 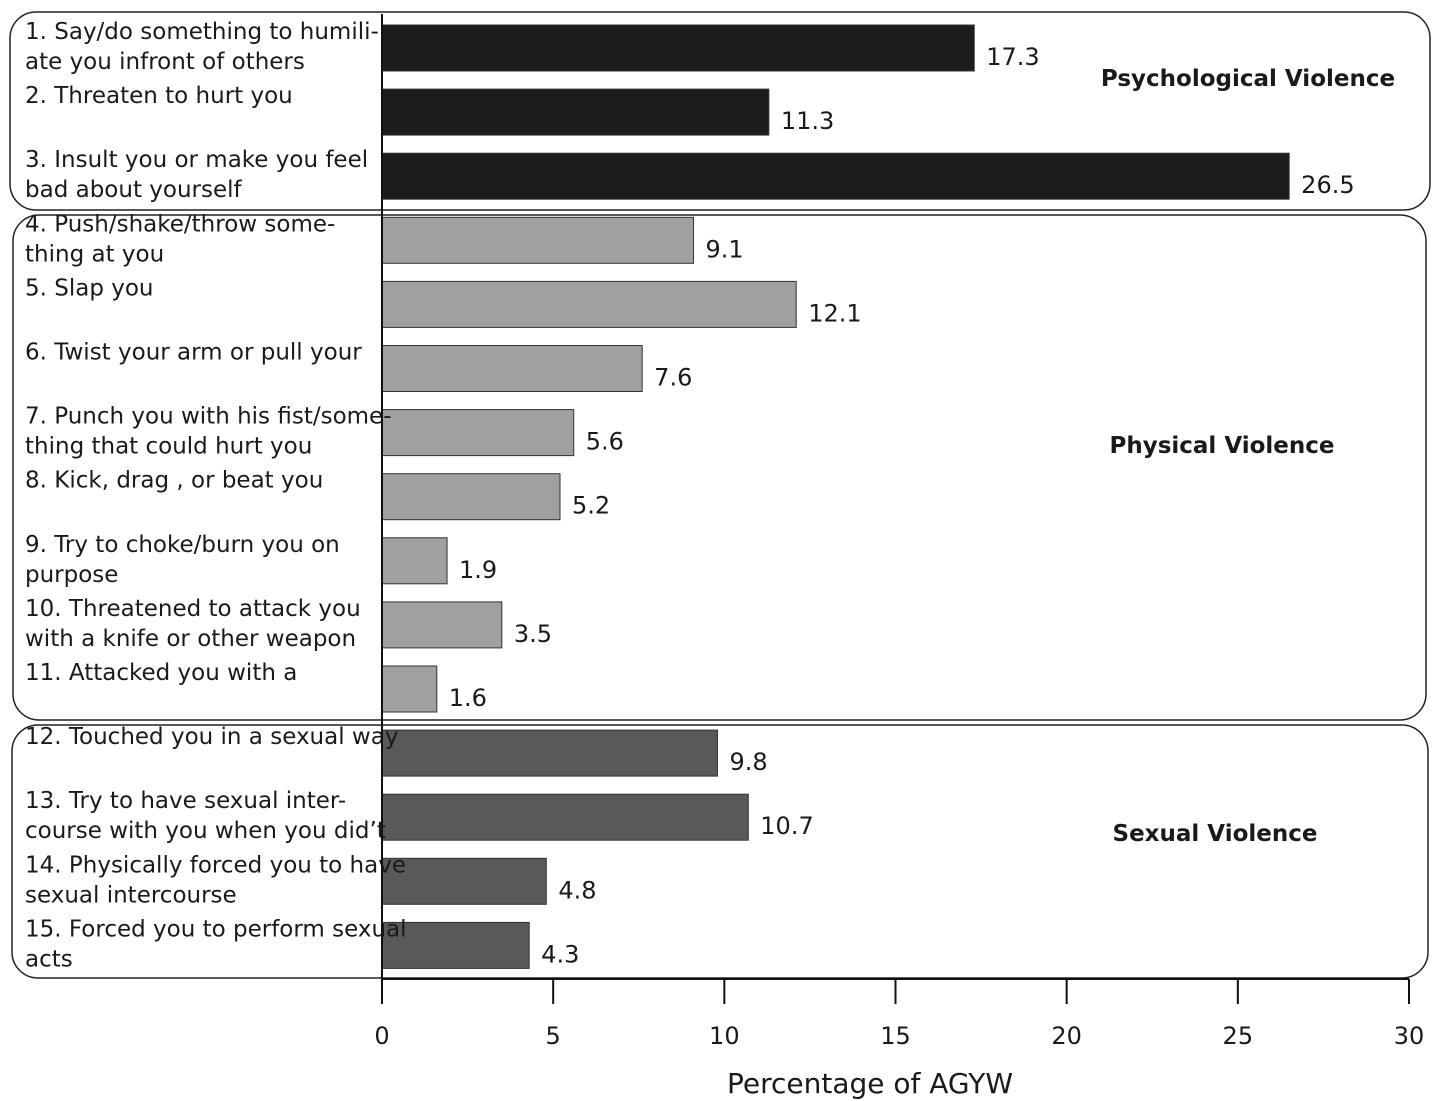 What do you see at coordinates (807, 121) in the screenshot?
I see `data-label: 11.3` at bounding box center [807, 121].